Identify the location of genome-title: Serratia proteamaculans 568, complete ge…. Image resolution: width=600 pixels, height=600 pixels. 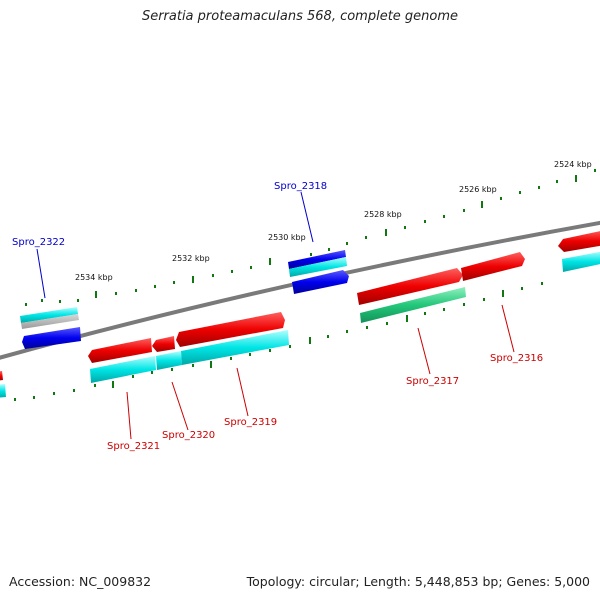
(300, 16).